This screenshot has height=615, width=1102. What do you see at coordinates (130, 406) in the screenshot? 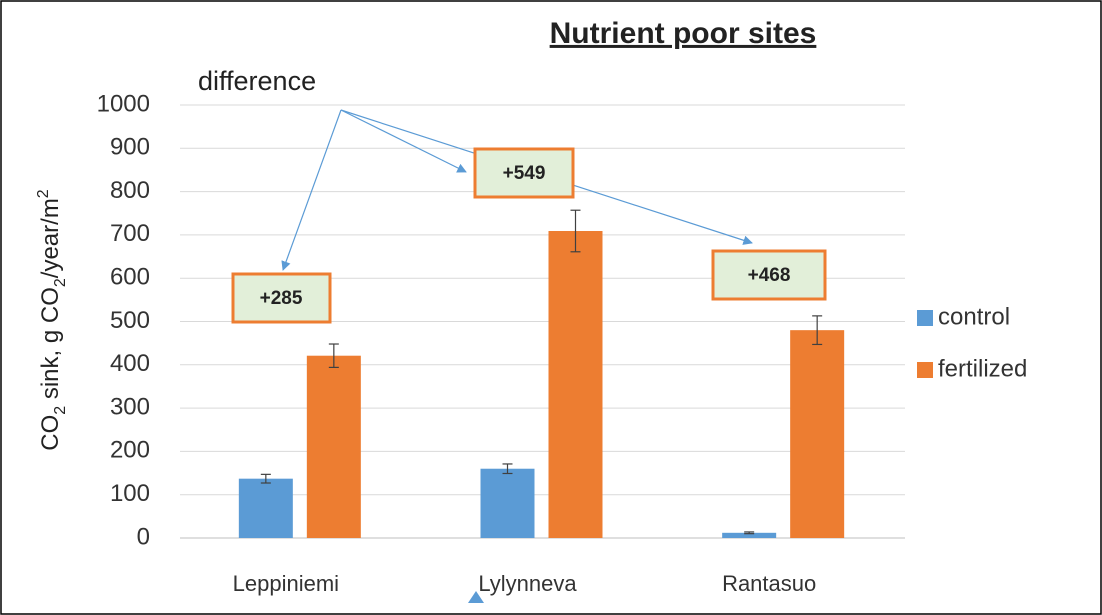
I see `y-tick-label: 300` at bounding box center [130, 406].